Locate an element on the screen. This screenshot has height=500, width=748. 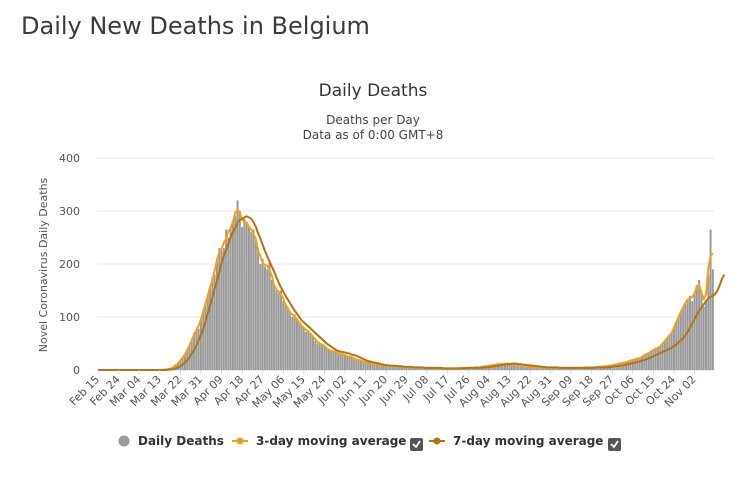
legend-item-label: 3-day moving average is located at coordinates (331, 441).